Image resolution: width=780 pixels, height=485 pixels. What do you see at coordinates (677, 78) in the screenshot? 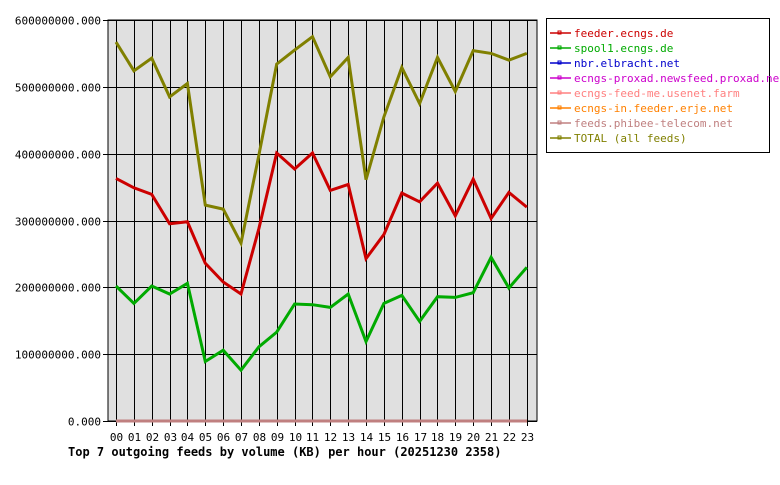
I see `legend-label: ecngs-proxad.newsfeed.proxad.net` at bounding box center [677, 78].